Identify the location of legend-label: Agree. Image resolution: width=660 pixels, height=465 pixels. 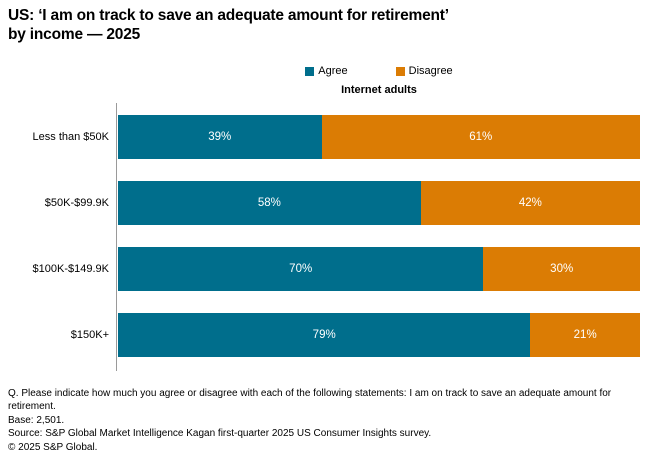
(333, 71).